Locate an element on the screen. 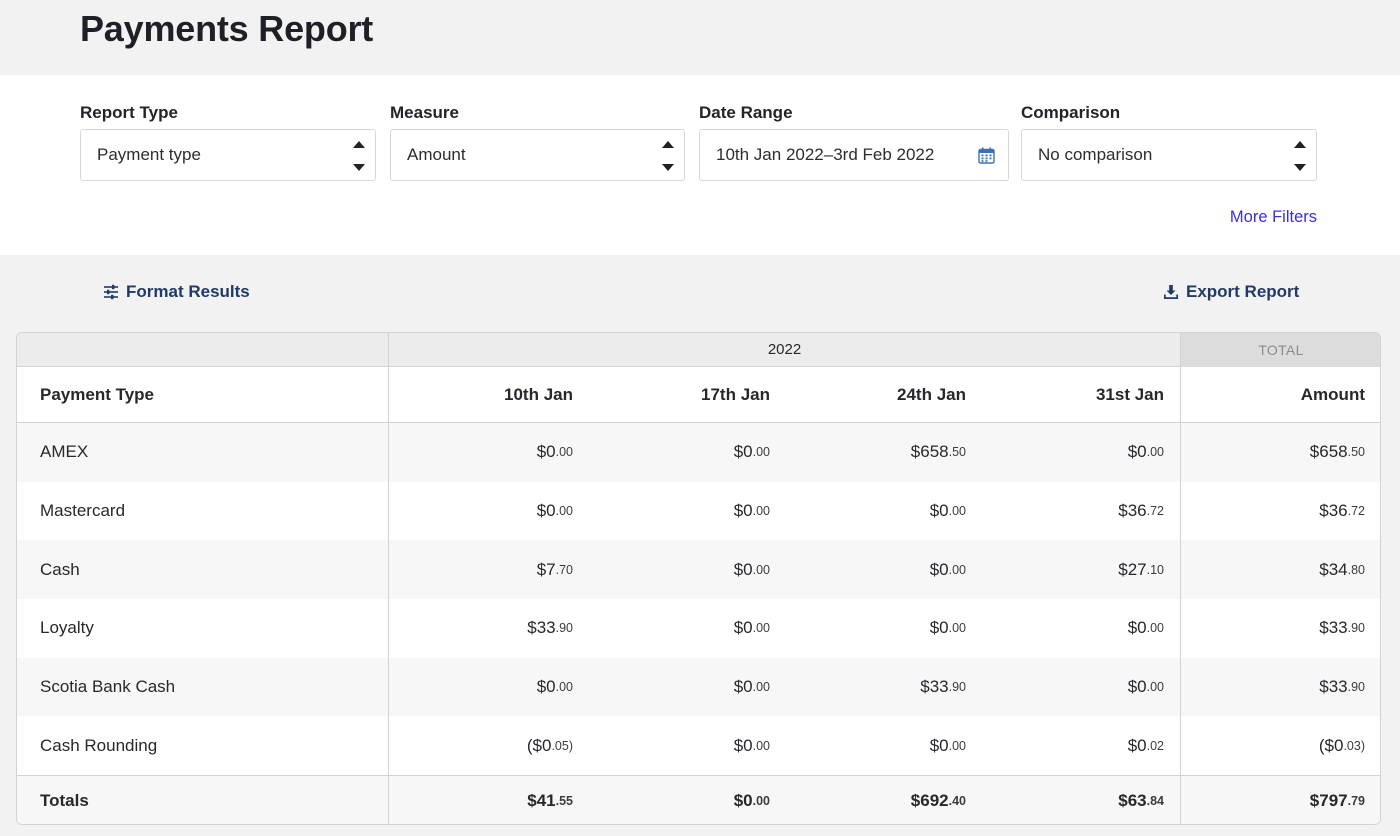 The width and height of the screenshot is (1400, 836). table-row: Loyalty $33.90 $0.00 $0.00 $0.00 $33.90 is located at coordinates (698, 628).